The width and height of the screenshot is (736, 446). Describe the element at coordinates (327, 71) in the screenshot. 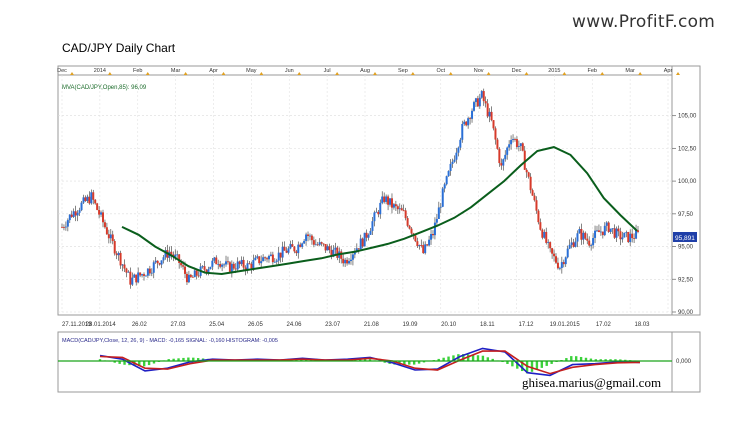

I see `top-axis-label: Jul` at that location.